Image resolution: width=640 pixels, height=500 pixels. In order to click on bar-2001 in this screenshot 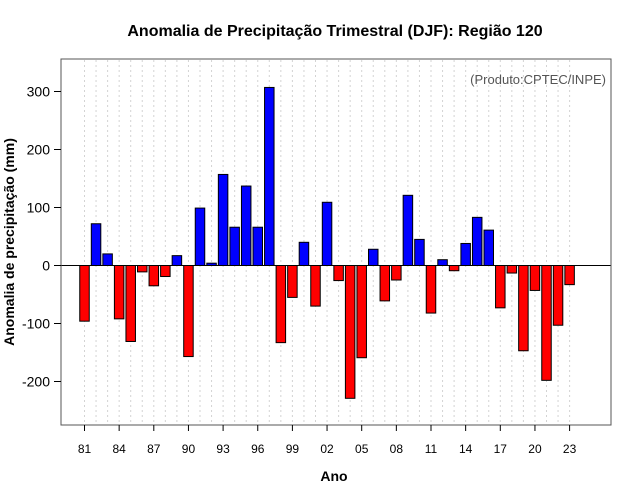, I will do `click(315, 286)`.